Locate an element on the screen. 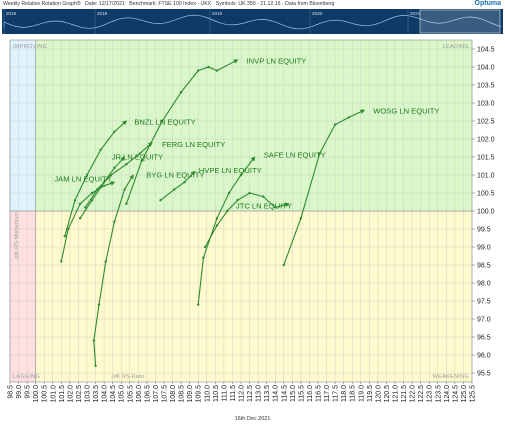 This screenshot has height=427, width=505. trail-safe-ln-equity is located at coordinates (226, 230).